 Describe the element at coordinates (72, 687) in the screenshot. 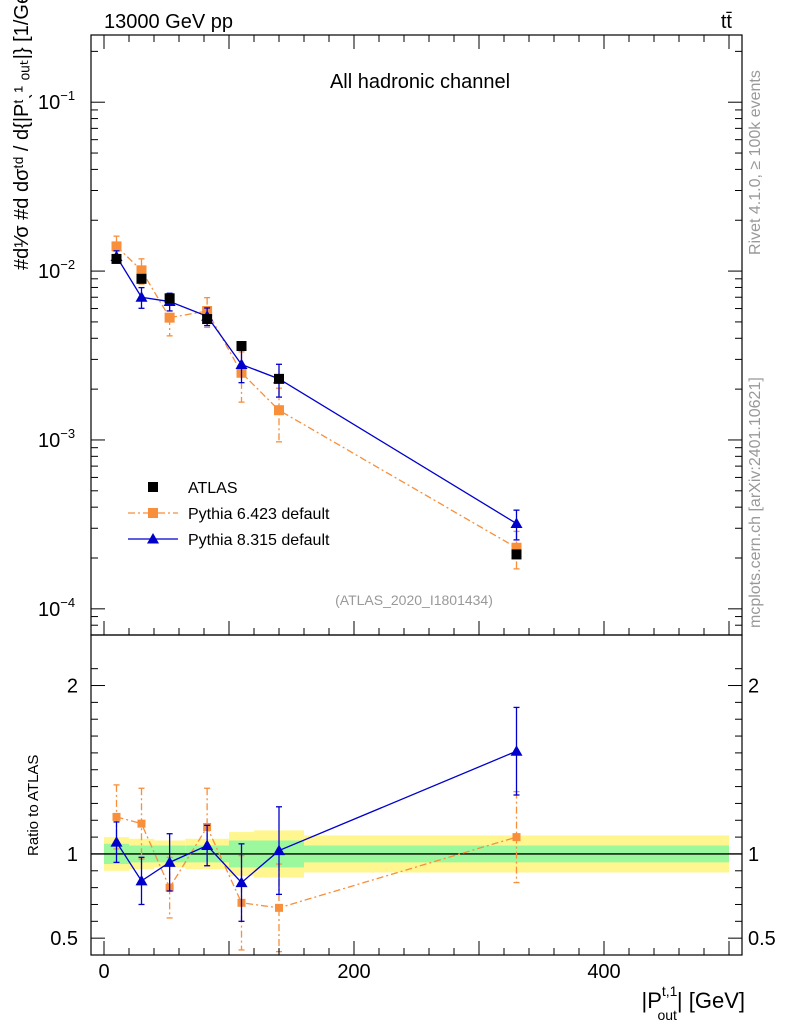

I see `ratio-y-tick-label: 2` at that location.